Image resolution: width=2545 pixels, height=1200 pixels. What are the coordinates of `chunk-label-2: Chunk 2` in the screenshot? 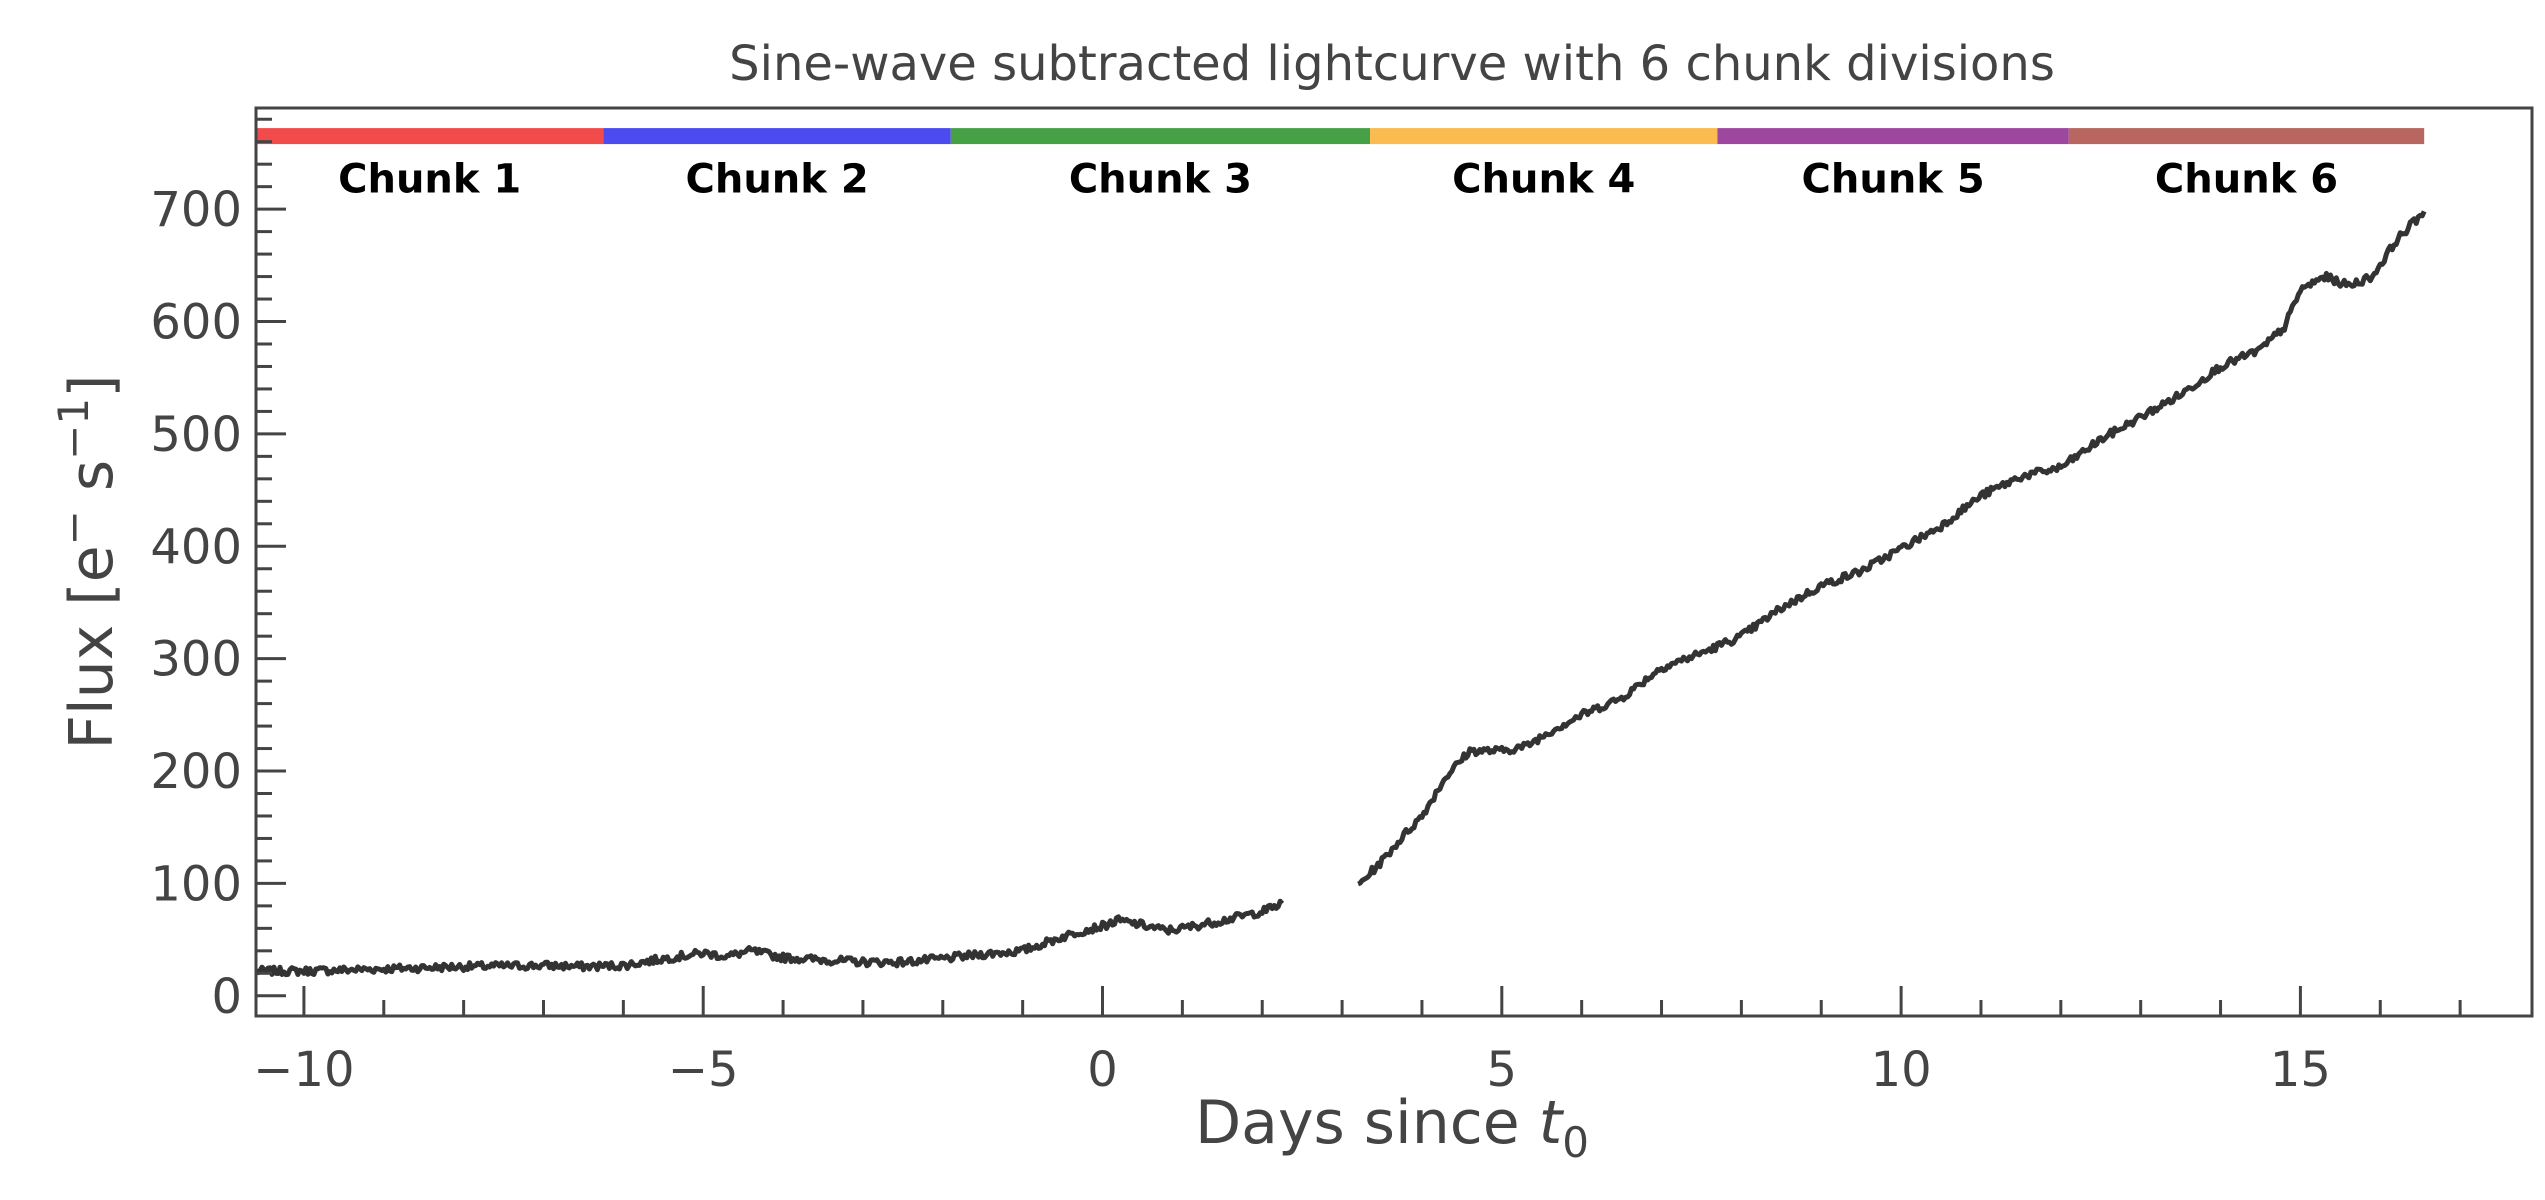 It's located at (777, 179).